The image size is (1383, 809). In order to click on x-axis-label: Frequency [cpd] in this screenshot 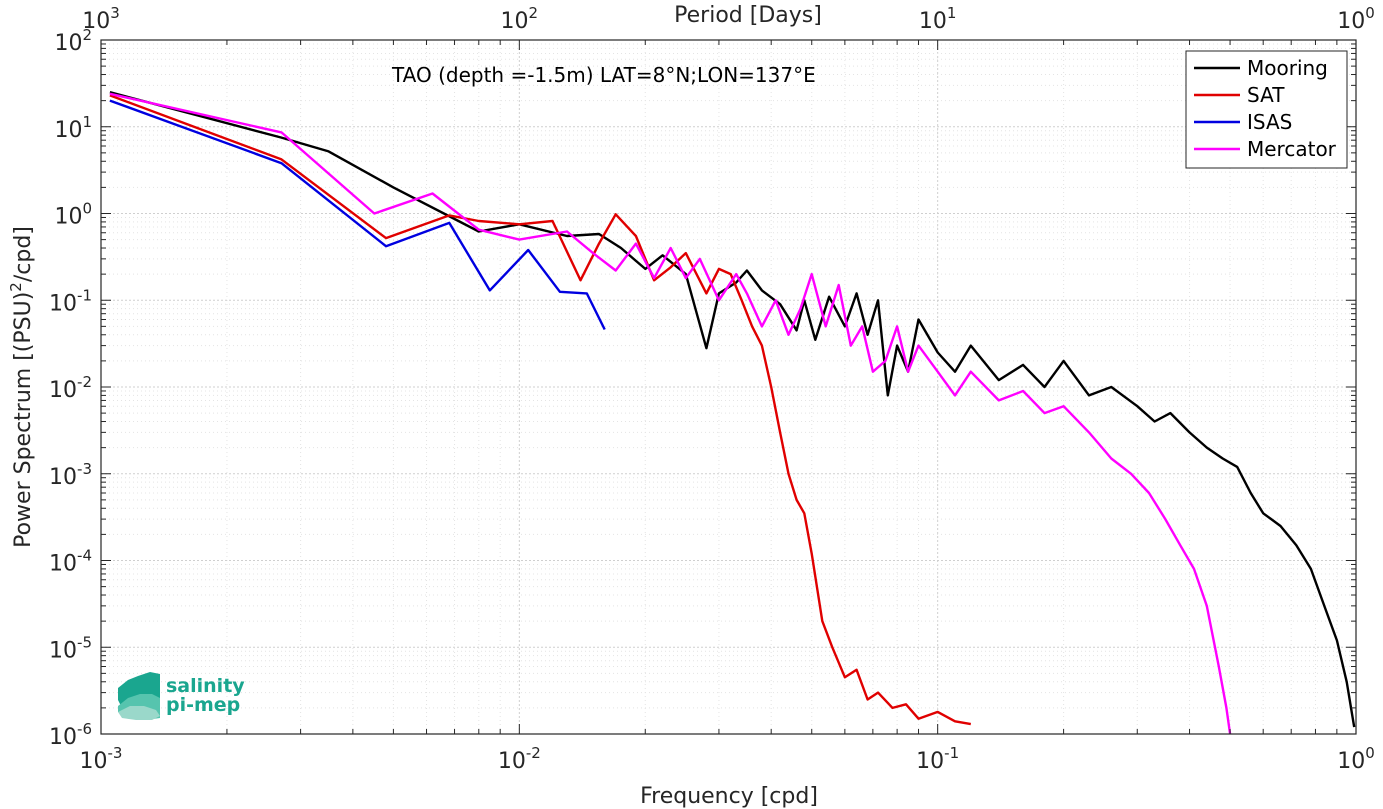, I will do `click(729, 796)`.